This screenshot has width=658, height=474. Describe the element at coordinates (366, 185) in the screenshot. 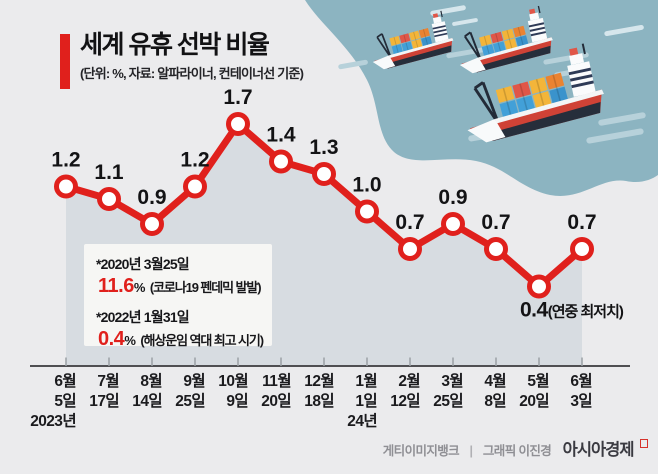

I see `data-point-label: 1.0` at that location.